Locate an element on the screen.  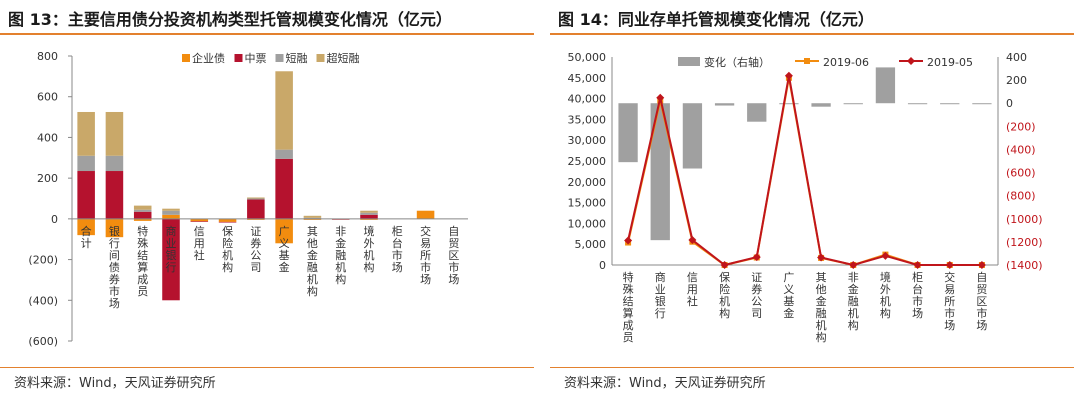
legend-label: 2019-06 is located at coordinates (846, 62).